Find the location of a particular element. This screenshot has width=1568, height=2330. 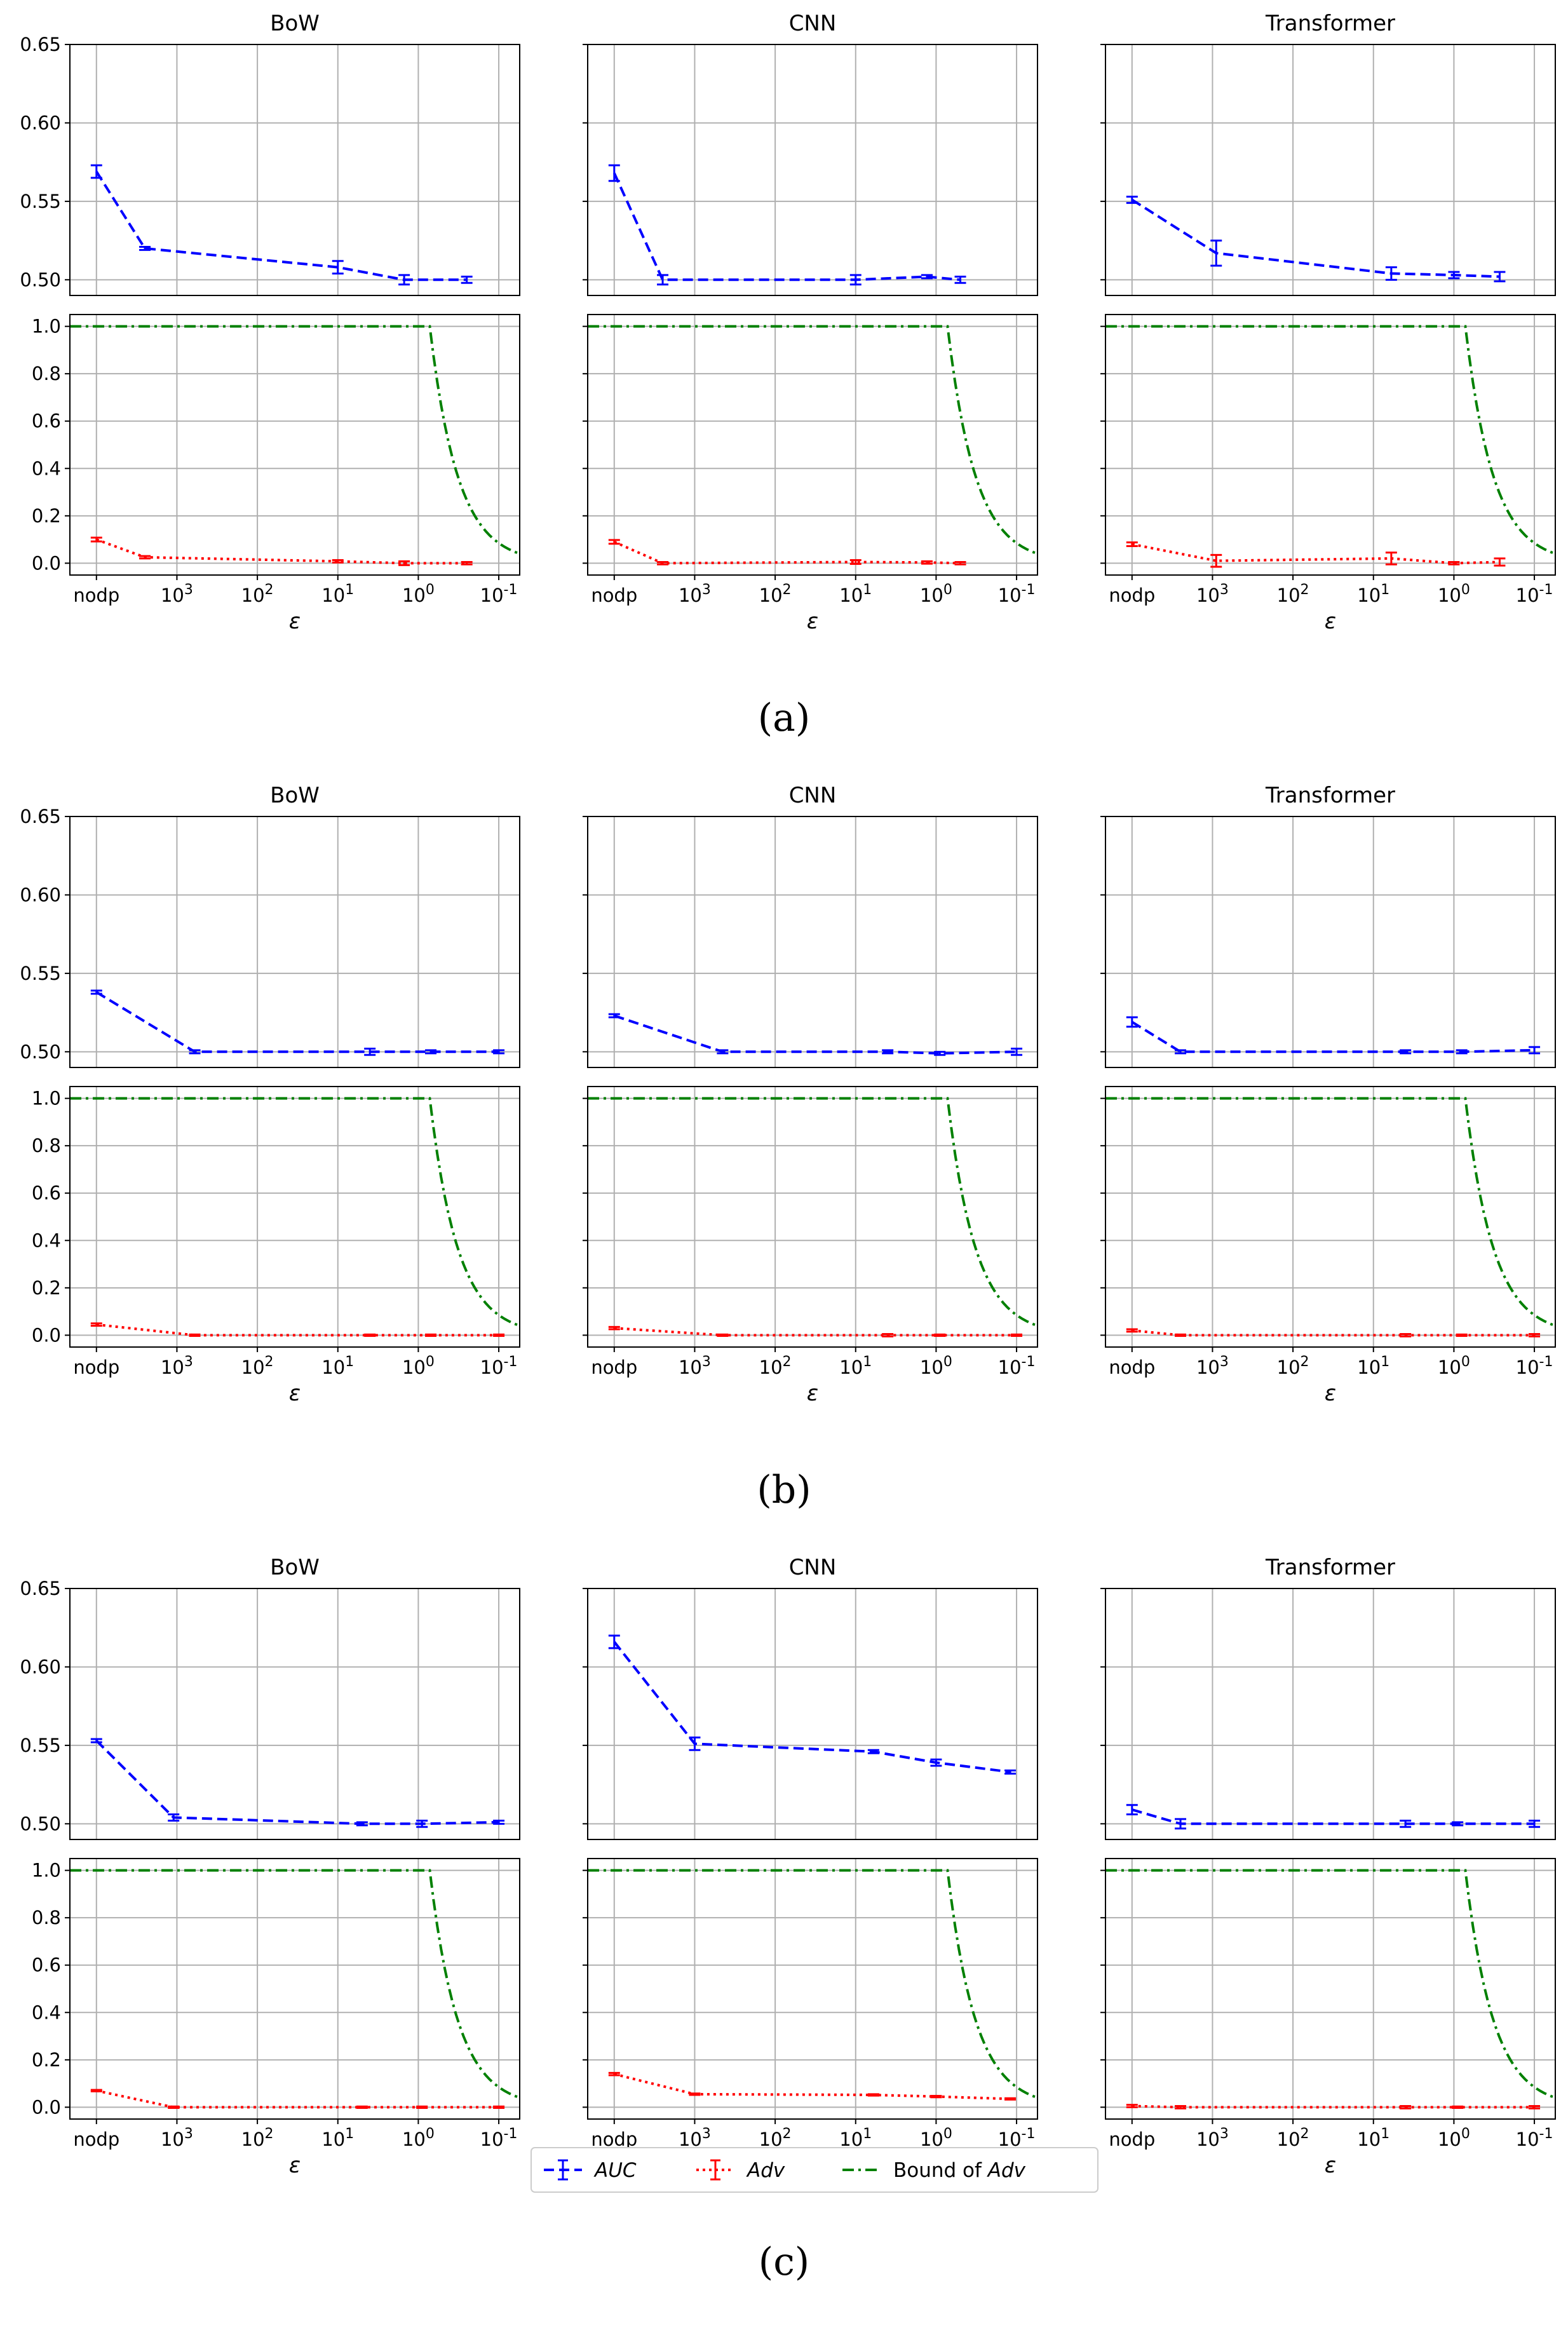

panel-cnn-0: CNN nodp 103 102 101 100 10-1 ε is located at coordinates (810, 322).